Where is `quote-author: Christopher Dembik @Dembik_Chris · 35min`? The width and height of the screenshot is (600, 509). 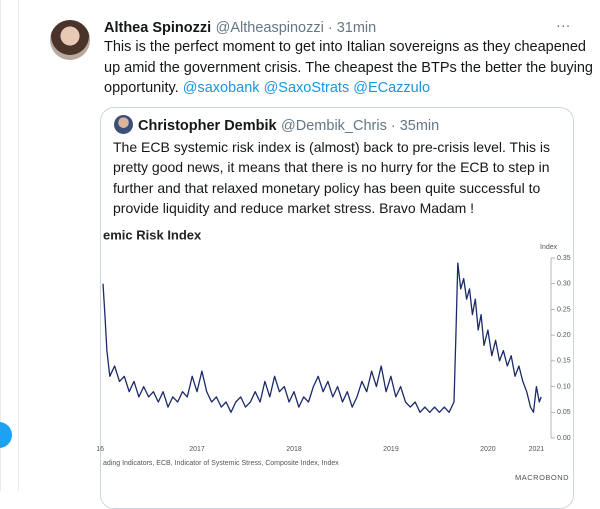
quote-author: Christopher Dembik @Dembik_Chris · 35min is located at coordinates (288, 126).